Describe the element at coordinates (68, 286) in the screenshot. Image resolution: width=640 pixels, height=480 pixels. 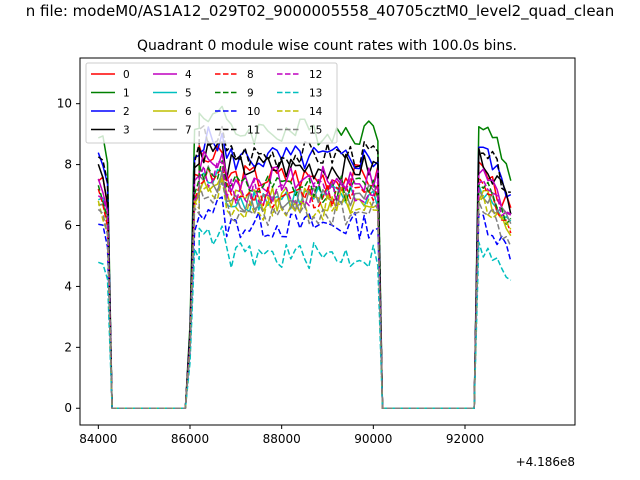
I see `y-tick-label: 4` at that location.